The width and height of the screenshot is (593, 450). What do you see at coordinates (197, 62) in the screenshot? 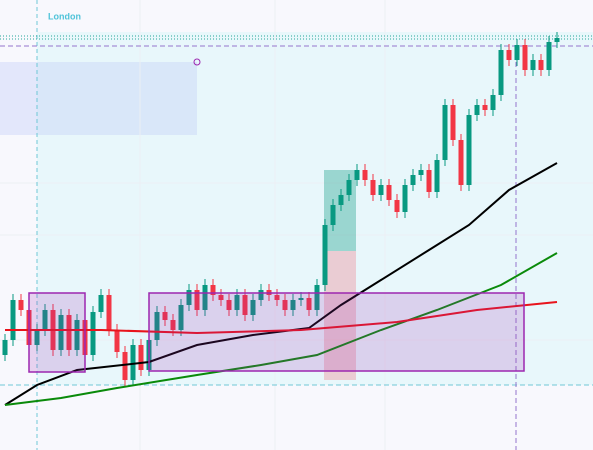
I see `handle` at bounding box center [197, 62].